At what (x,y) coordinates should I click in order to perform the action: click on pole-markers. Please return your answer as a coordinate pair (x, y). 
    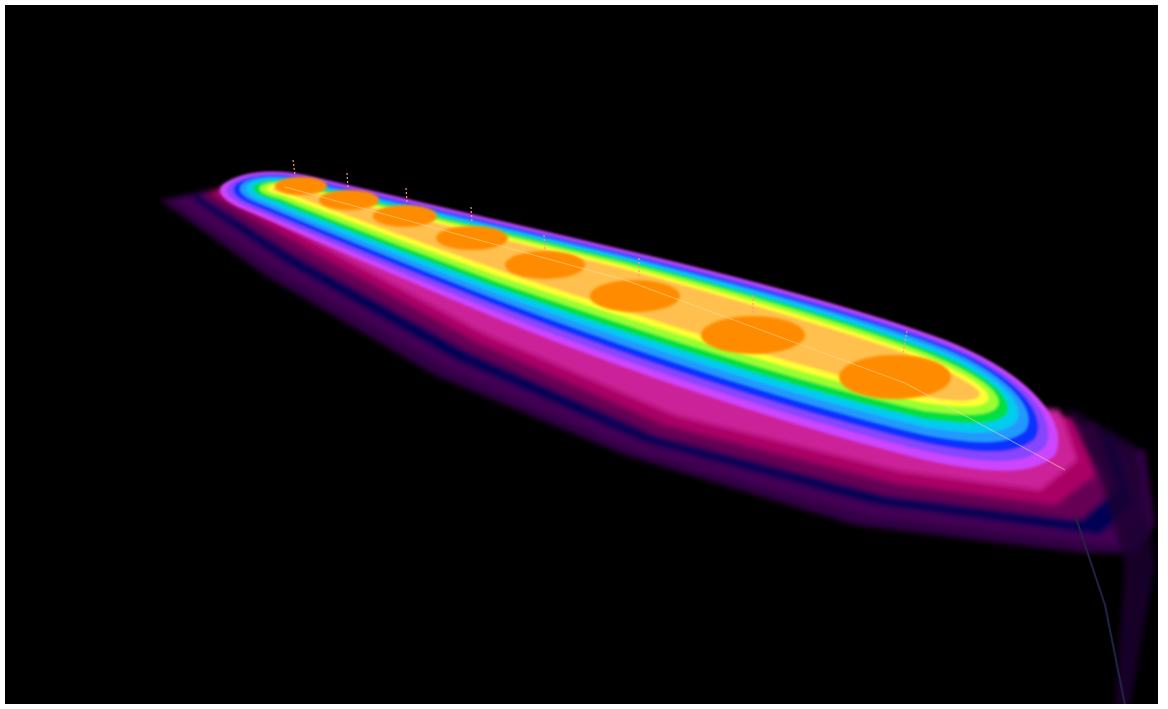
    Looking at the image, I should click on (600, 256).